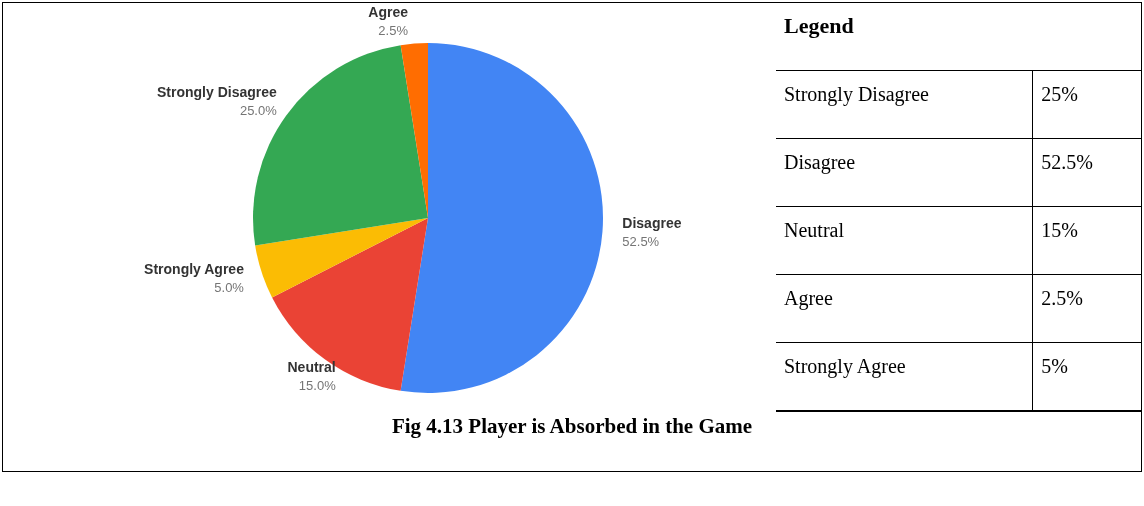 This screenshot has height=506, width=1144. I want to click on slice-label: Strongly Agree, so click(194, 268).